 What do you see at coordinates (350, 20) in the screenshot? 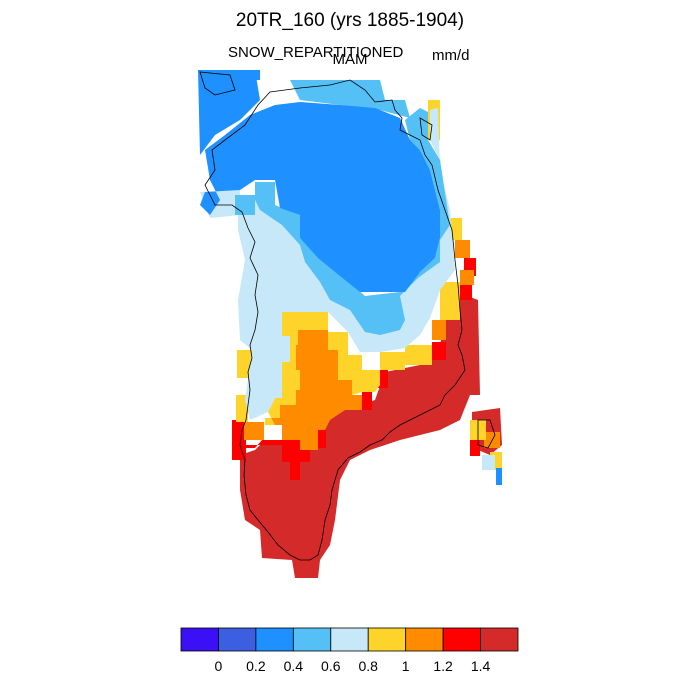
I see `plot-title: 20TR_160 (yrs 1885-1904)` at bounding box center [350, 20].